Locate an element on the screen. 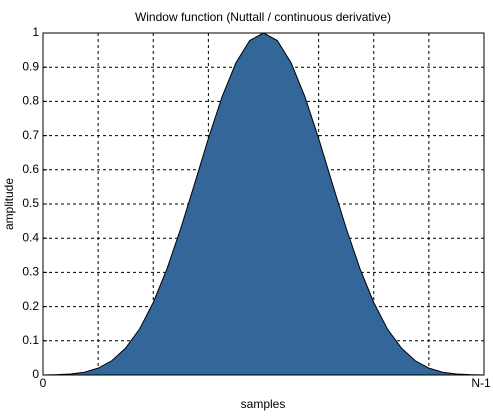 Image resolution: width=493 pixels, height=420 pixels. x-tick-label: 0 is located at coordinates (43, 383).